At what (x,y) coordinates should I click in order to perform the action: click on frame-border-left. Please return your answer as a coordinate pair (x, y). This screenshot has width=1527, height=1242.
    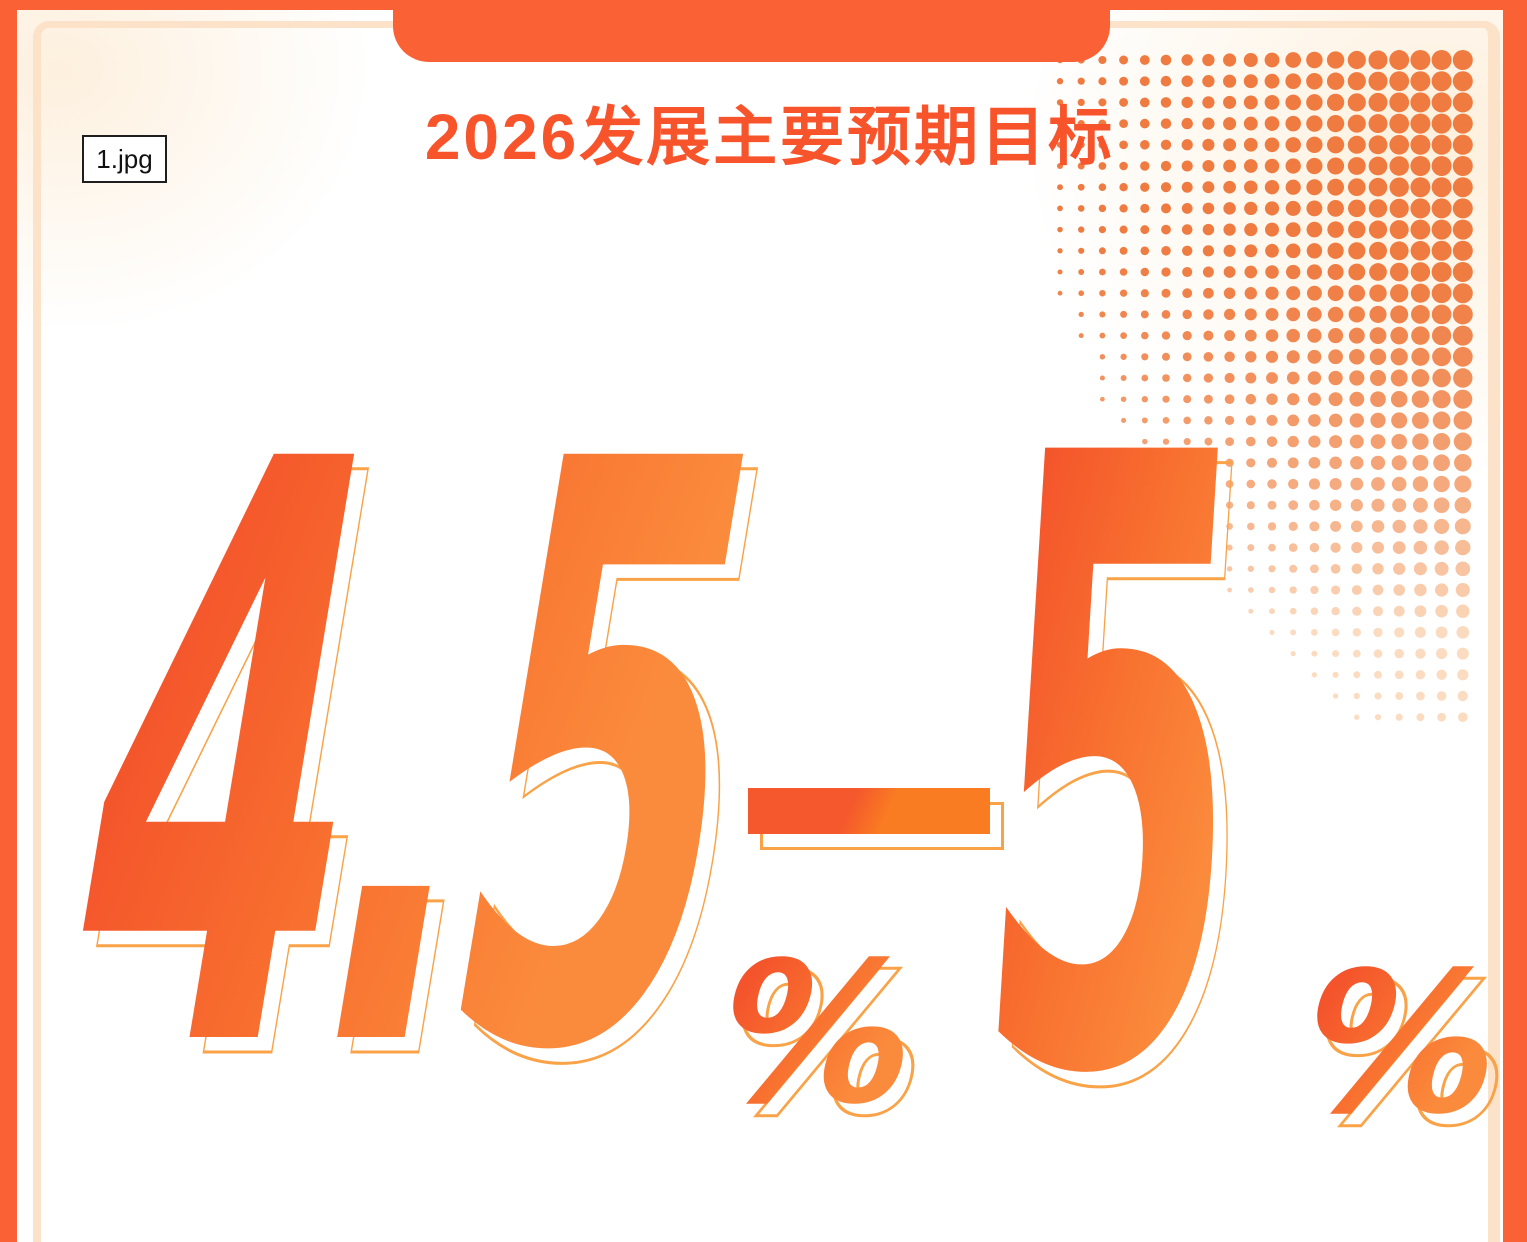
    Looking at the image, I should click on (8, 621).